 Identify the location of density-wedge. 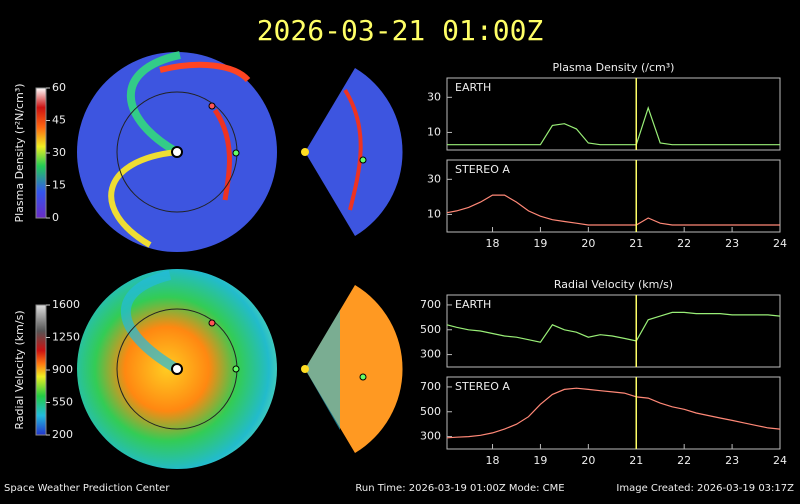
(354, 152).